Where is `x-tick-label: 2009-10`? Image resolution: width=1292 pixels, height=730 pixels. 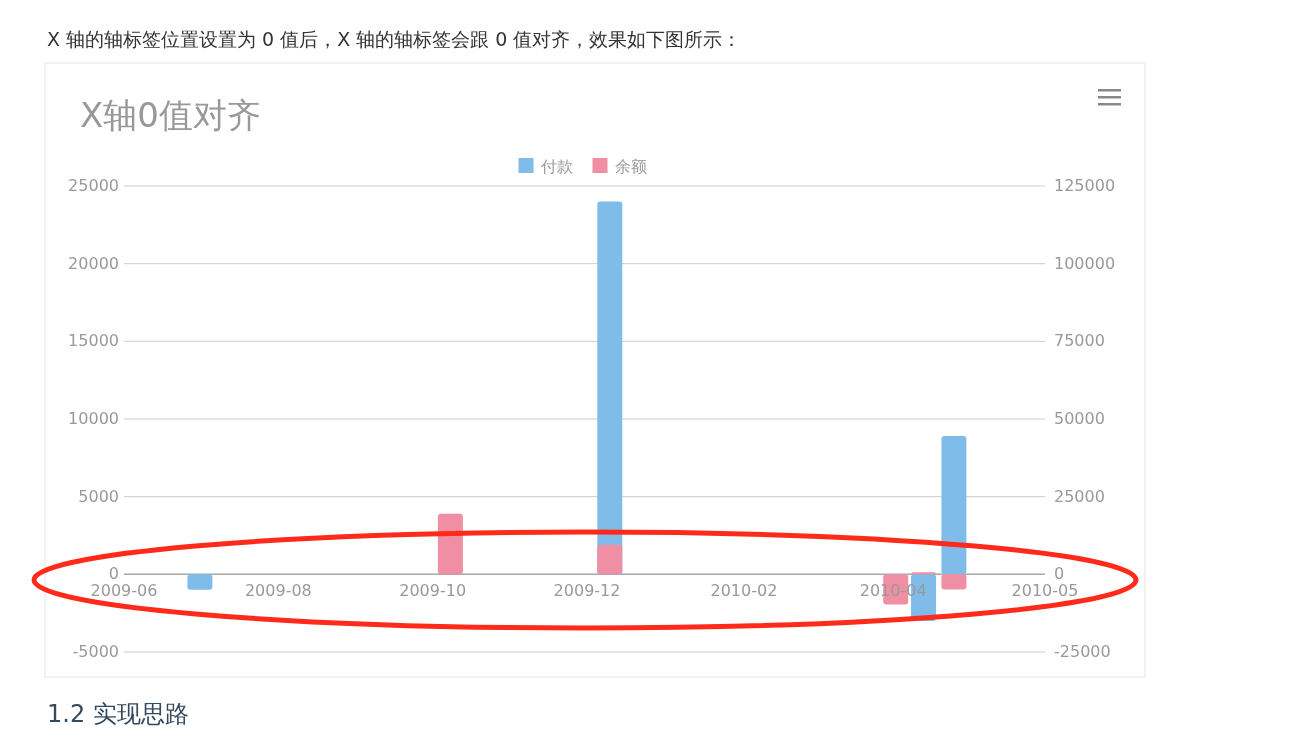 x-tick-label: 2009-10 is located at coordinates (433, 591).